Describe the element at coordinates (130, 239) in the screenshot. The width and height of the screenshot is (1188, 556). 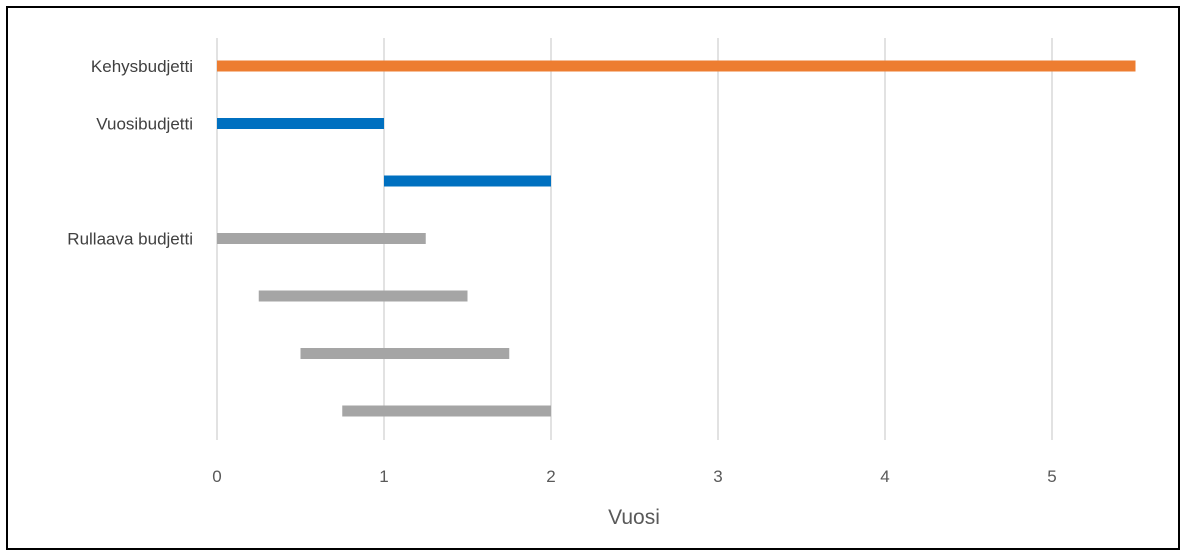
I see `row-label-3: Rullaava budjetti` at that location.